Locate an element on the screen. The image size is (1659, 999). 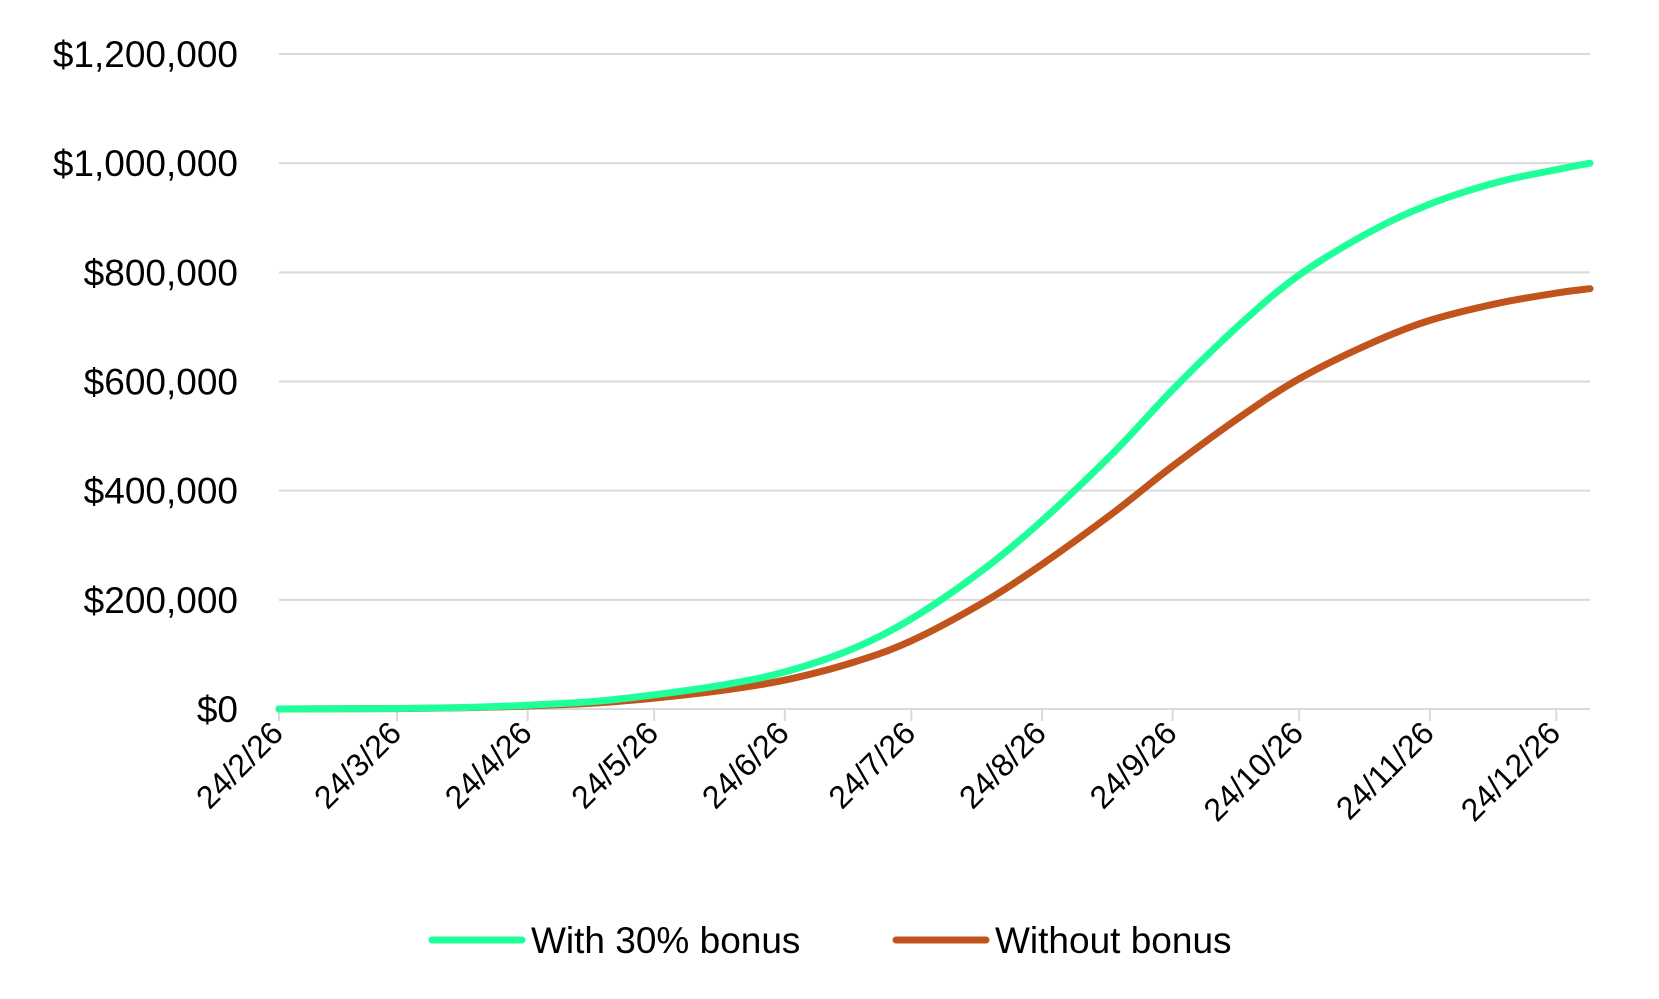
x-tick-label: 24/4/26 is located at coordinates (488, 764).